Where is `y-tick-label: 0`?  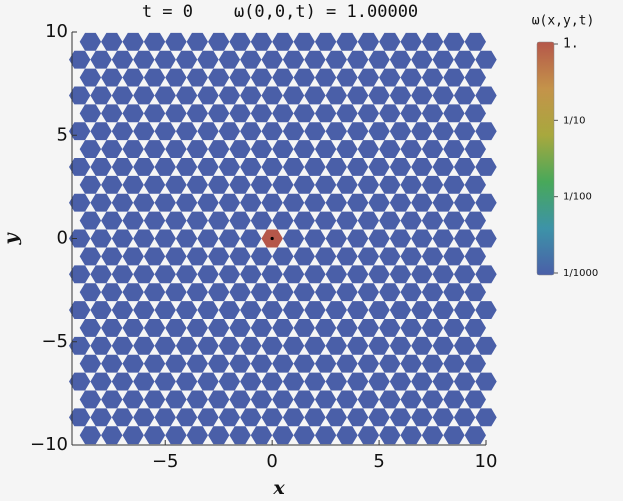 y-tick-label: 0 is located at coordinates (62, 238).